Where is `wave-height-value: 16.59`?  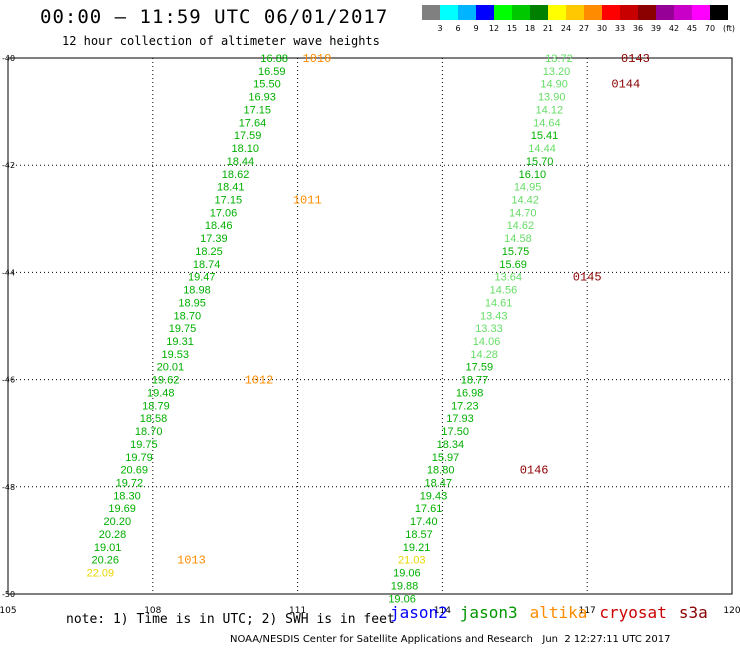 wave-height-value: 16.59 is located at coordinates (272, 72).